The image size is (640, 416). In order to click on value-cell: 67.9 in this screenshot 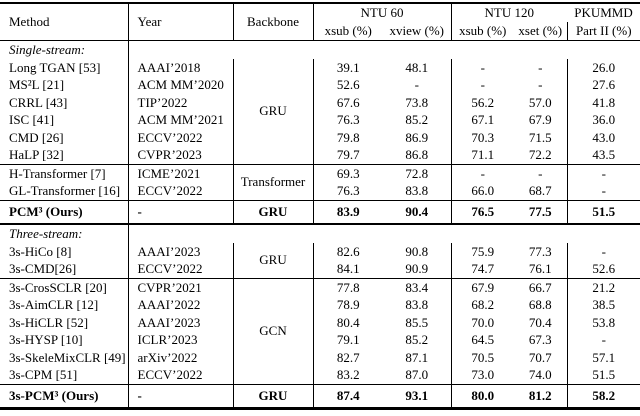, I will do `click(483, 287)`.